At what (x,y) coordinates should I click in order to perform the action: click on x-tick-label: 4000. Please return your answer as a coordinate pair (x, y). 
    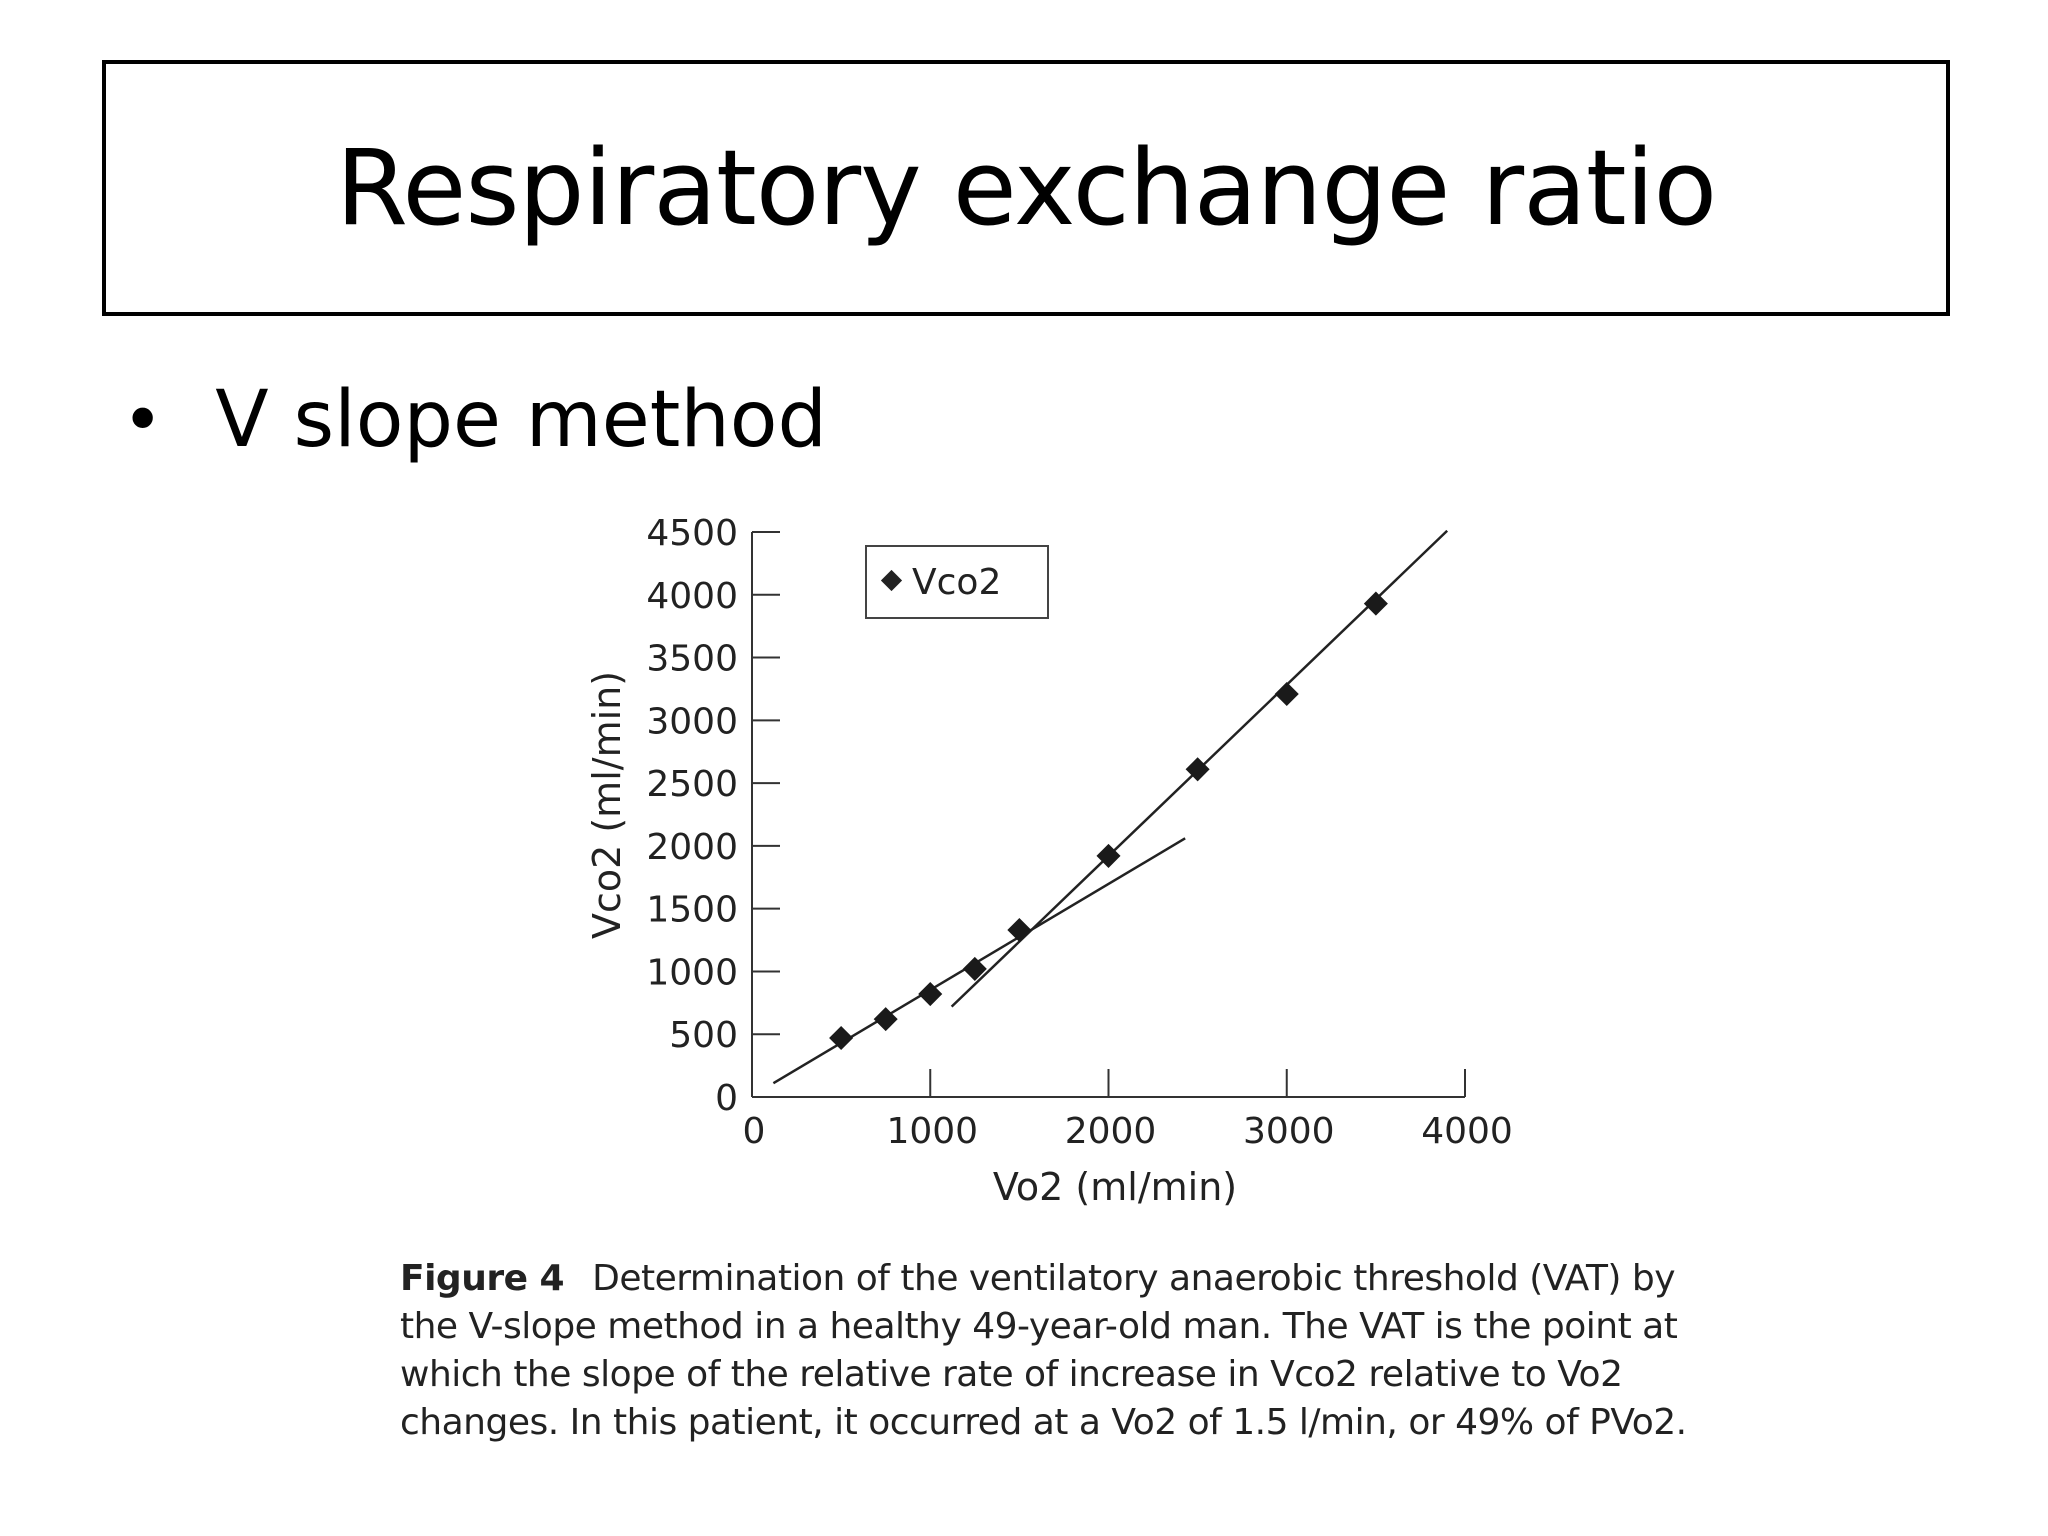
    Looking at the image, I should click on (1467, 1131).